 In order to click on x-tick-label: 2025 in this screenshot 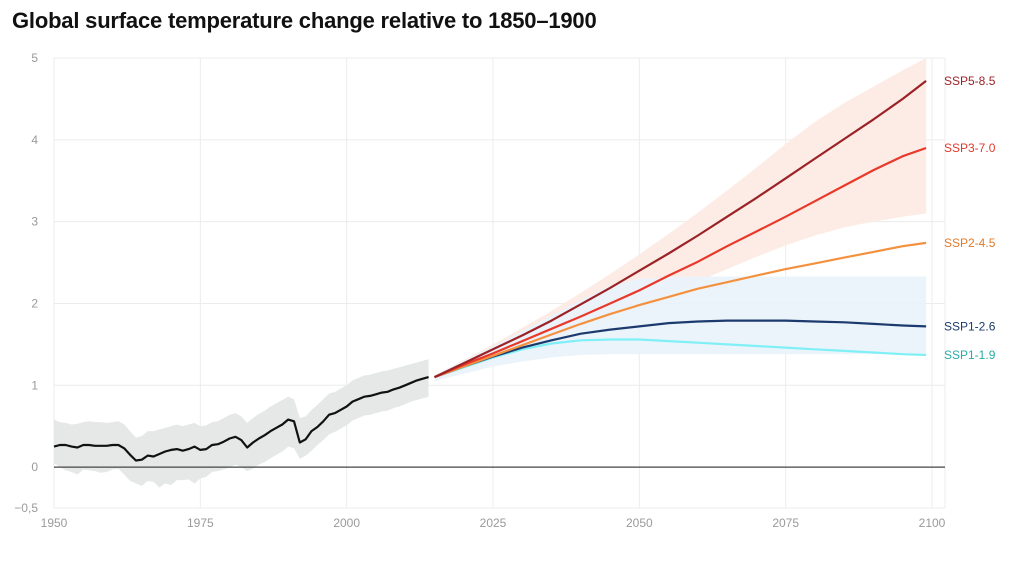, I will do `click(493, 523)`.